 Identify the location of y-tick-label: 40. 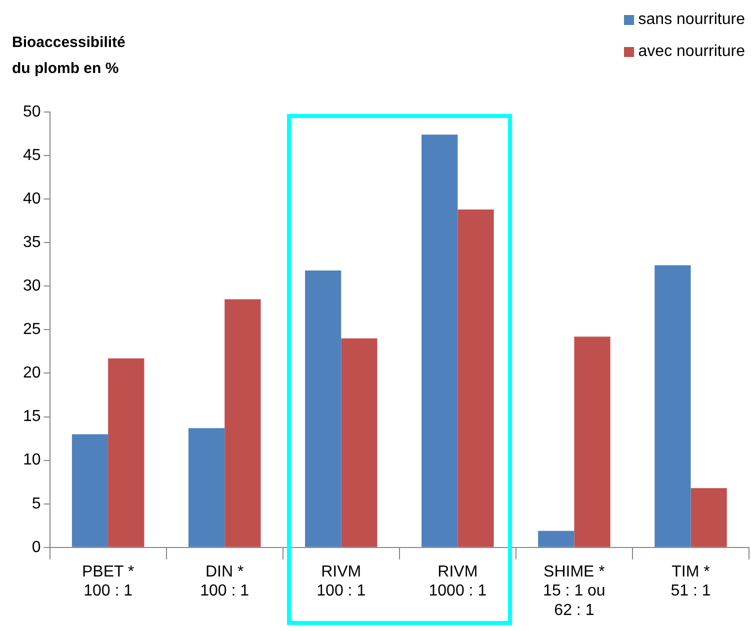
(32, 199).